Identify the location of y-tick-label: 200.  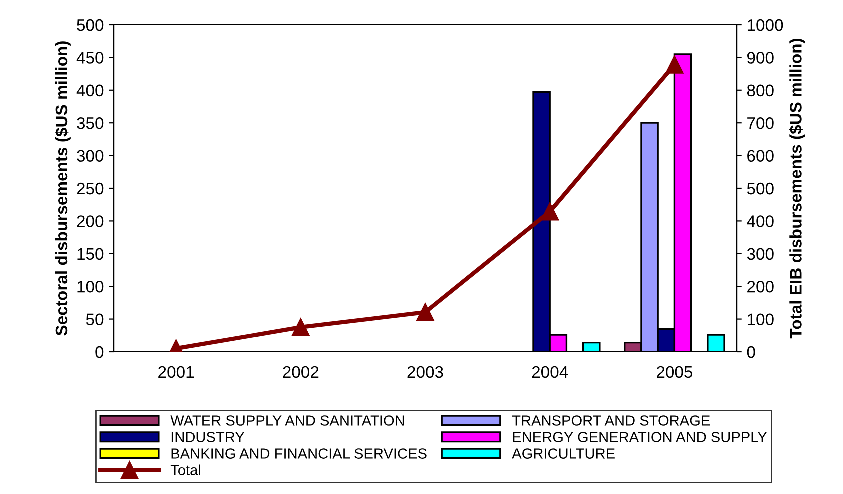
(90, 222).